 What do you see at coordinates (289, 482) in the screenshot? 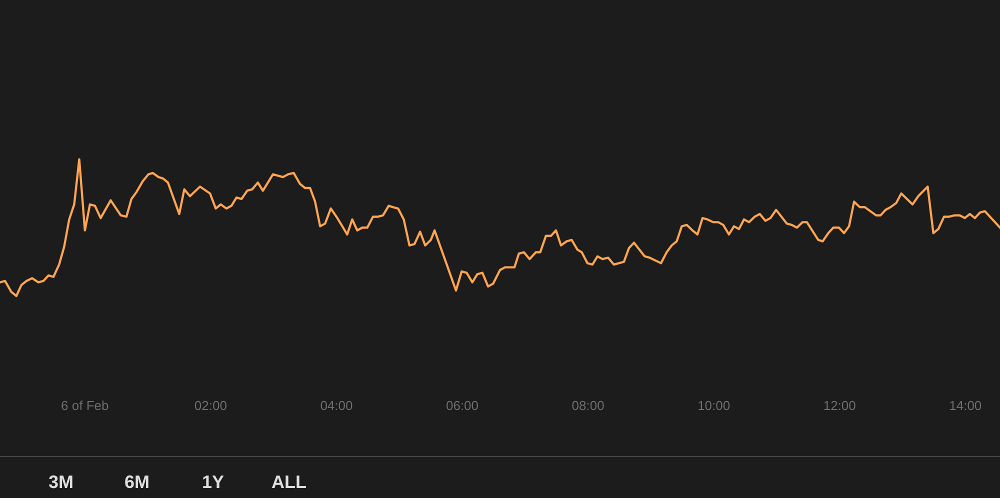
I see `text: ALL` at bounding box center [289, 482].